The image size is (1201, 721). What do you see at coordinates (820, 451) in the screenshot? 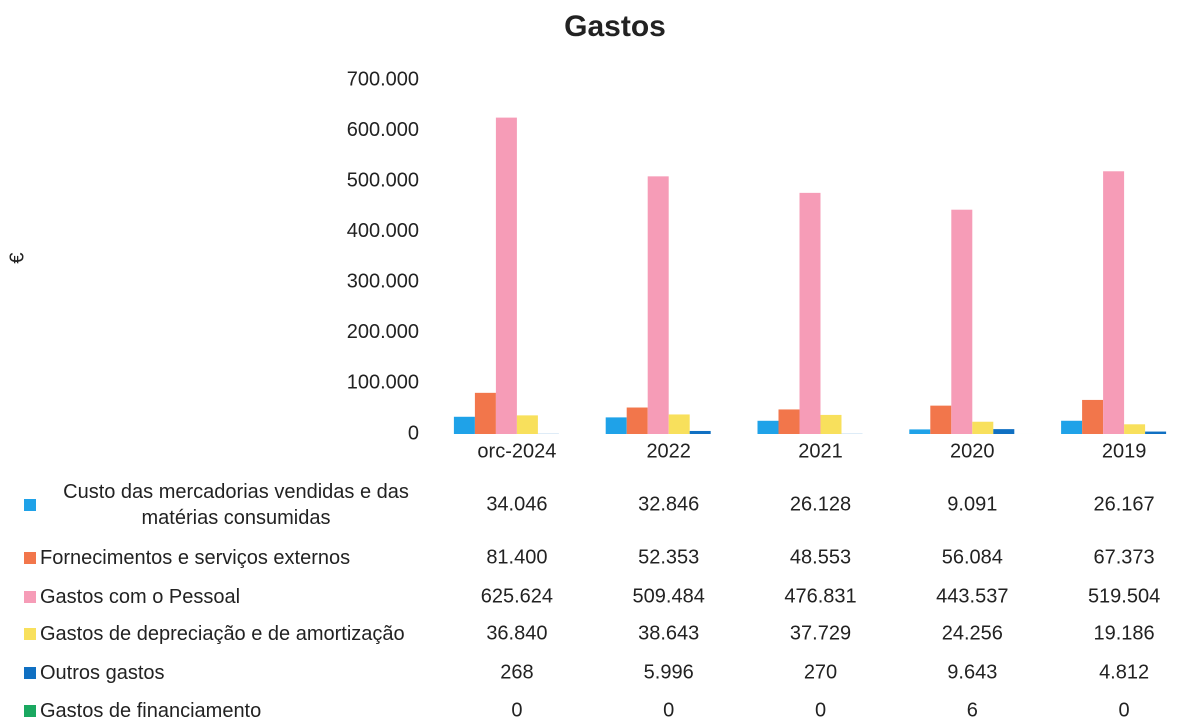
I see `x-tick-label: 2021` at bounding box center [820, 451].